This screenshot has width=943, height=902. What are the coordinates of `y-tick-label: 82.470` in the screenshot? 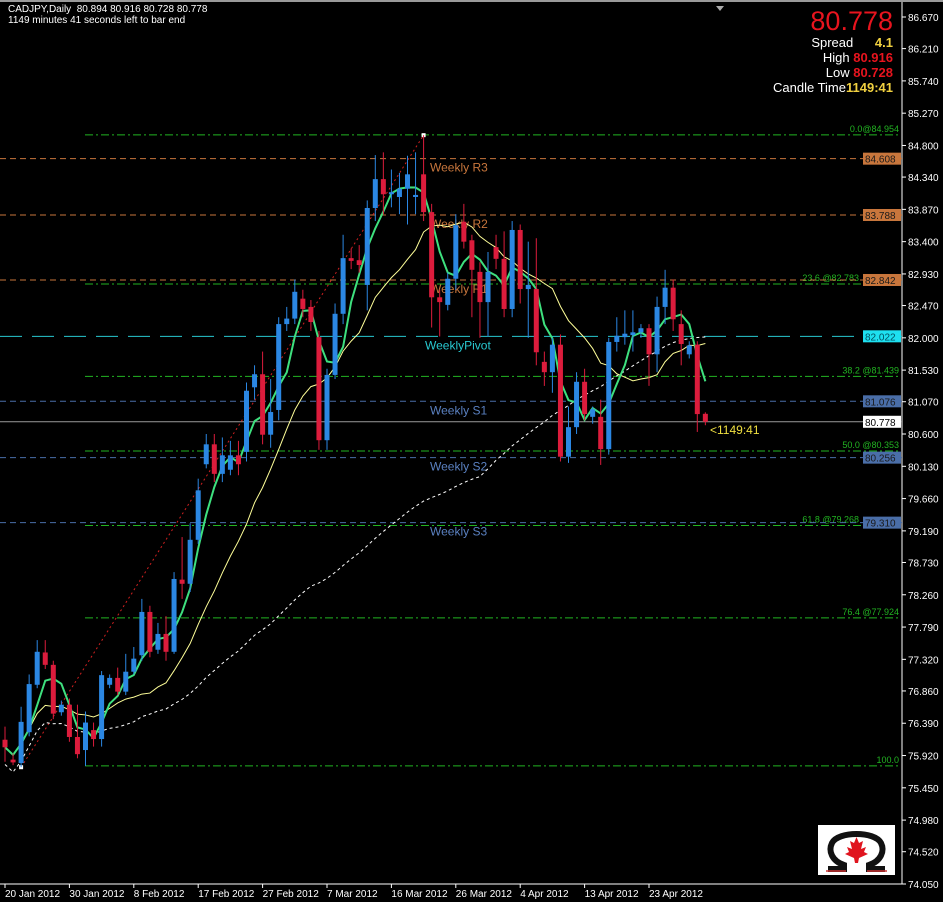 It's located at (923, 307).